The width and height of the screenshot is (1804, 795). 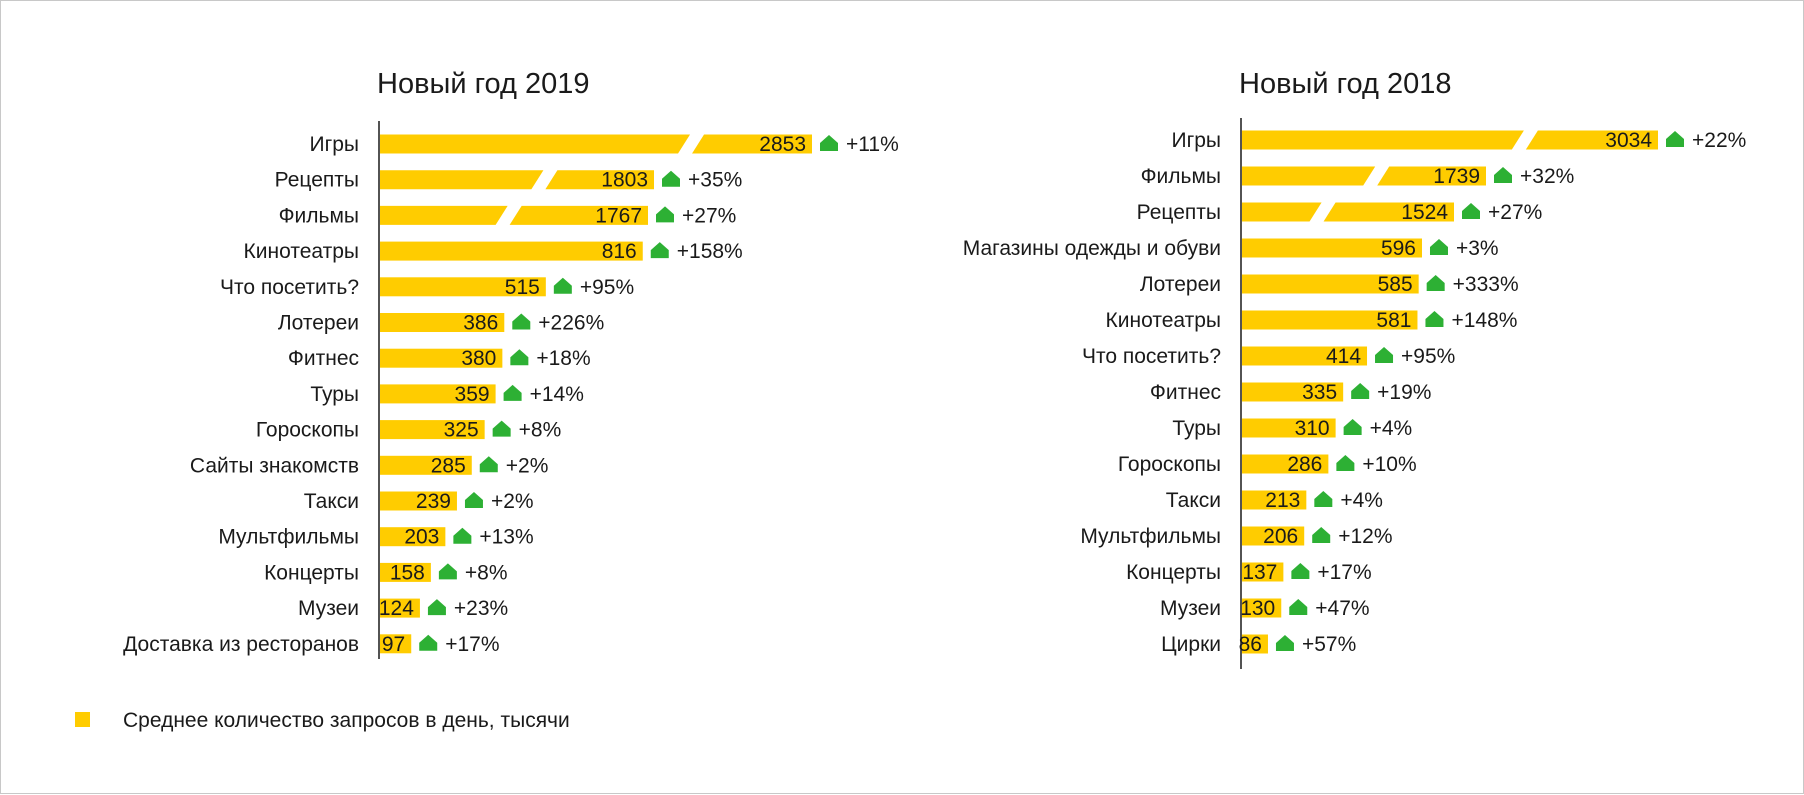 What do you see at coordinates (319, 215) in the screenshot?
I see `category-label: Фильмы` at bounding box center [319, 215].